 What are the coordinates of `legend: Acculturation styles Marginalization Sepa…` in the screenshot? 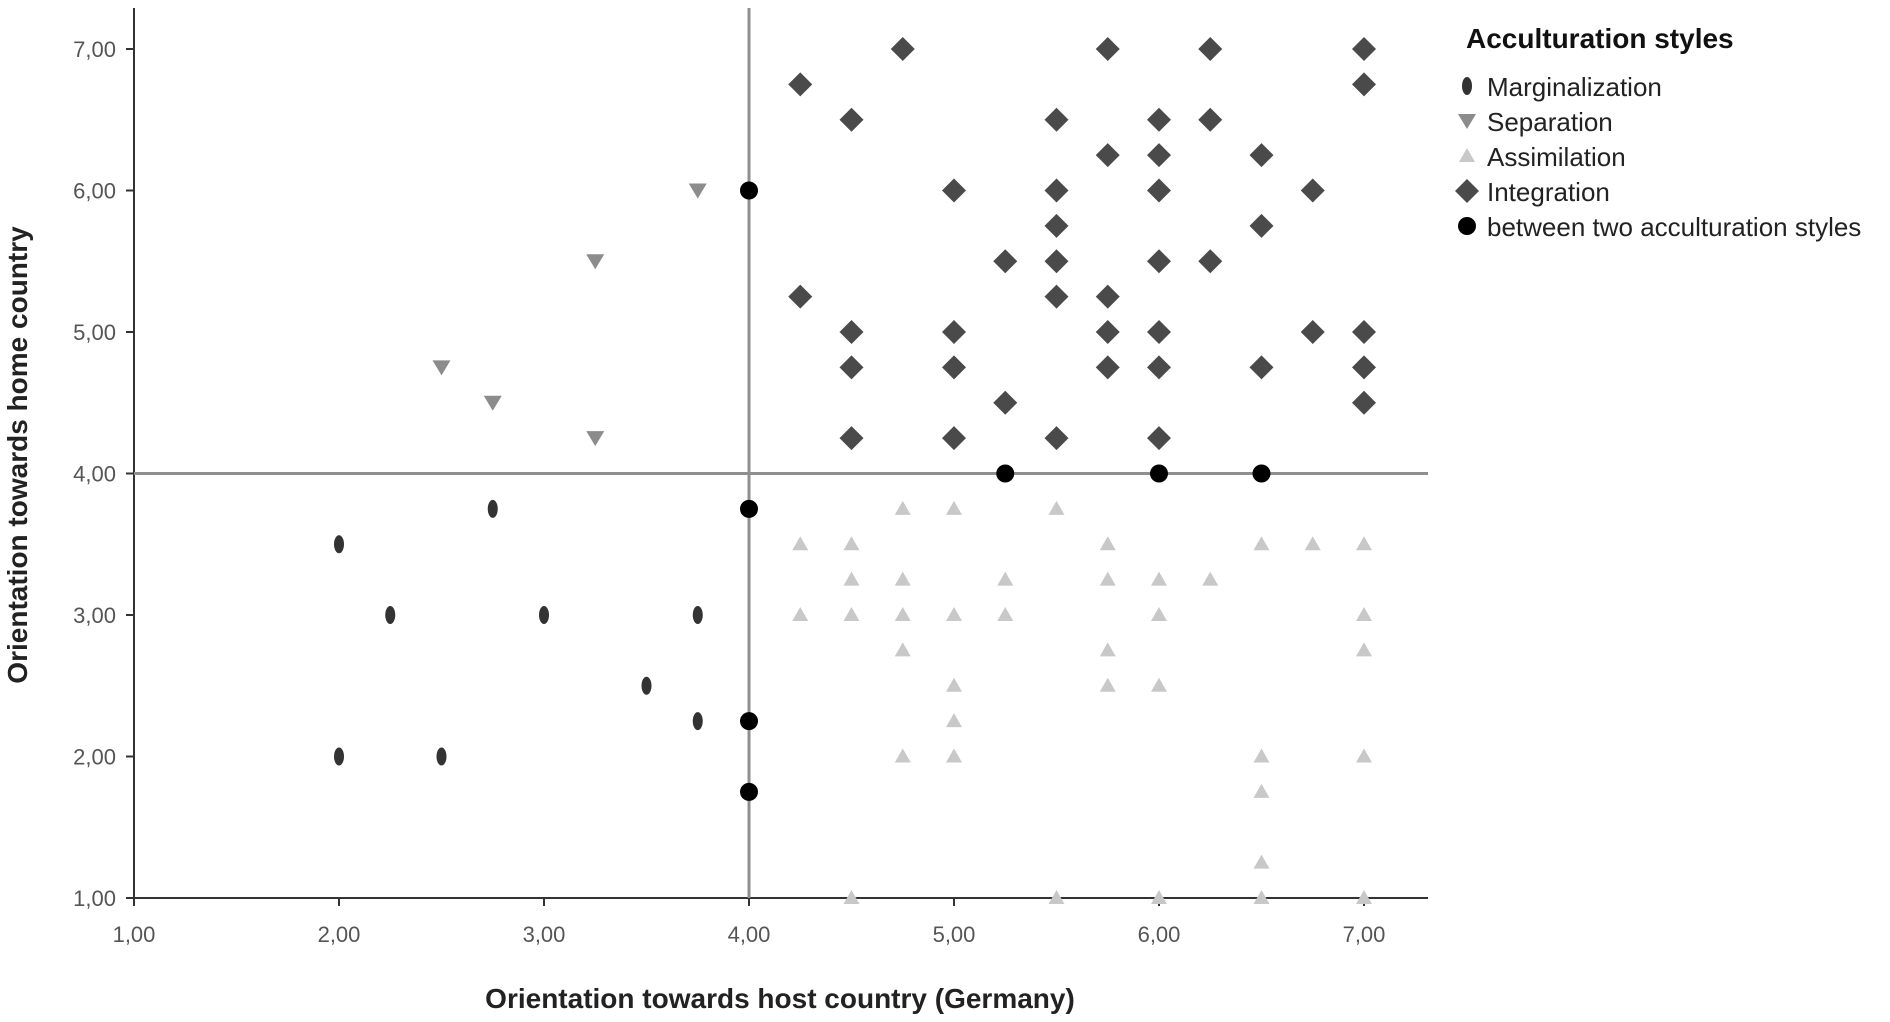 It's located at (1658, 132).